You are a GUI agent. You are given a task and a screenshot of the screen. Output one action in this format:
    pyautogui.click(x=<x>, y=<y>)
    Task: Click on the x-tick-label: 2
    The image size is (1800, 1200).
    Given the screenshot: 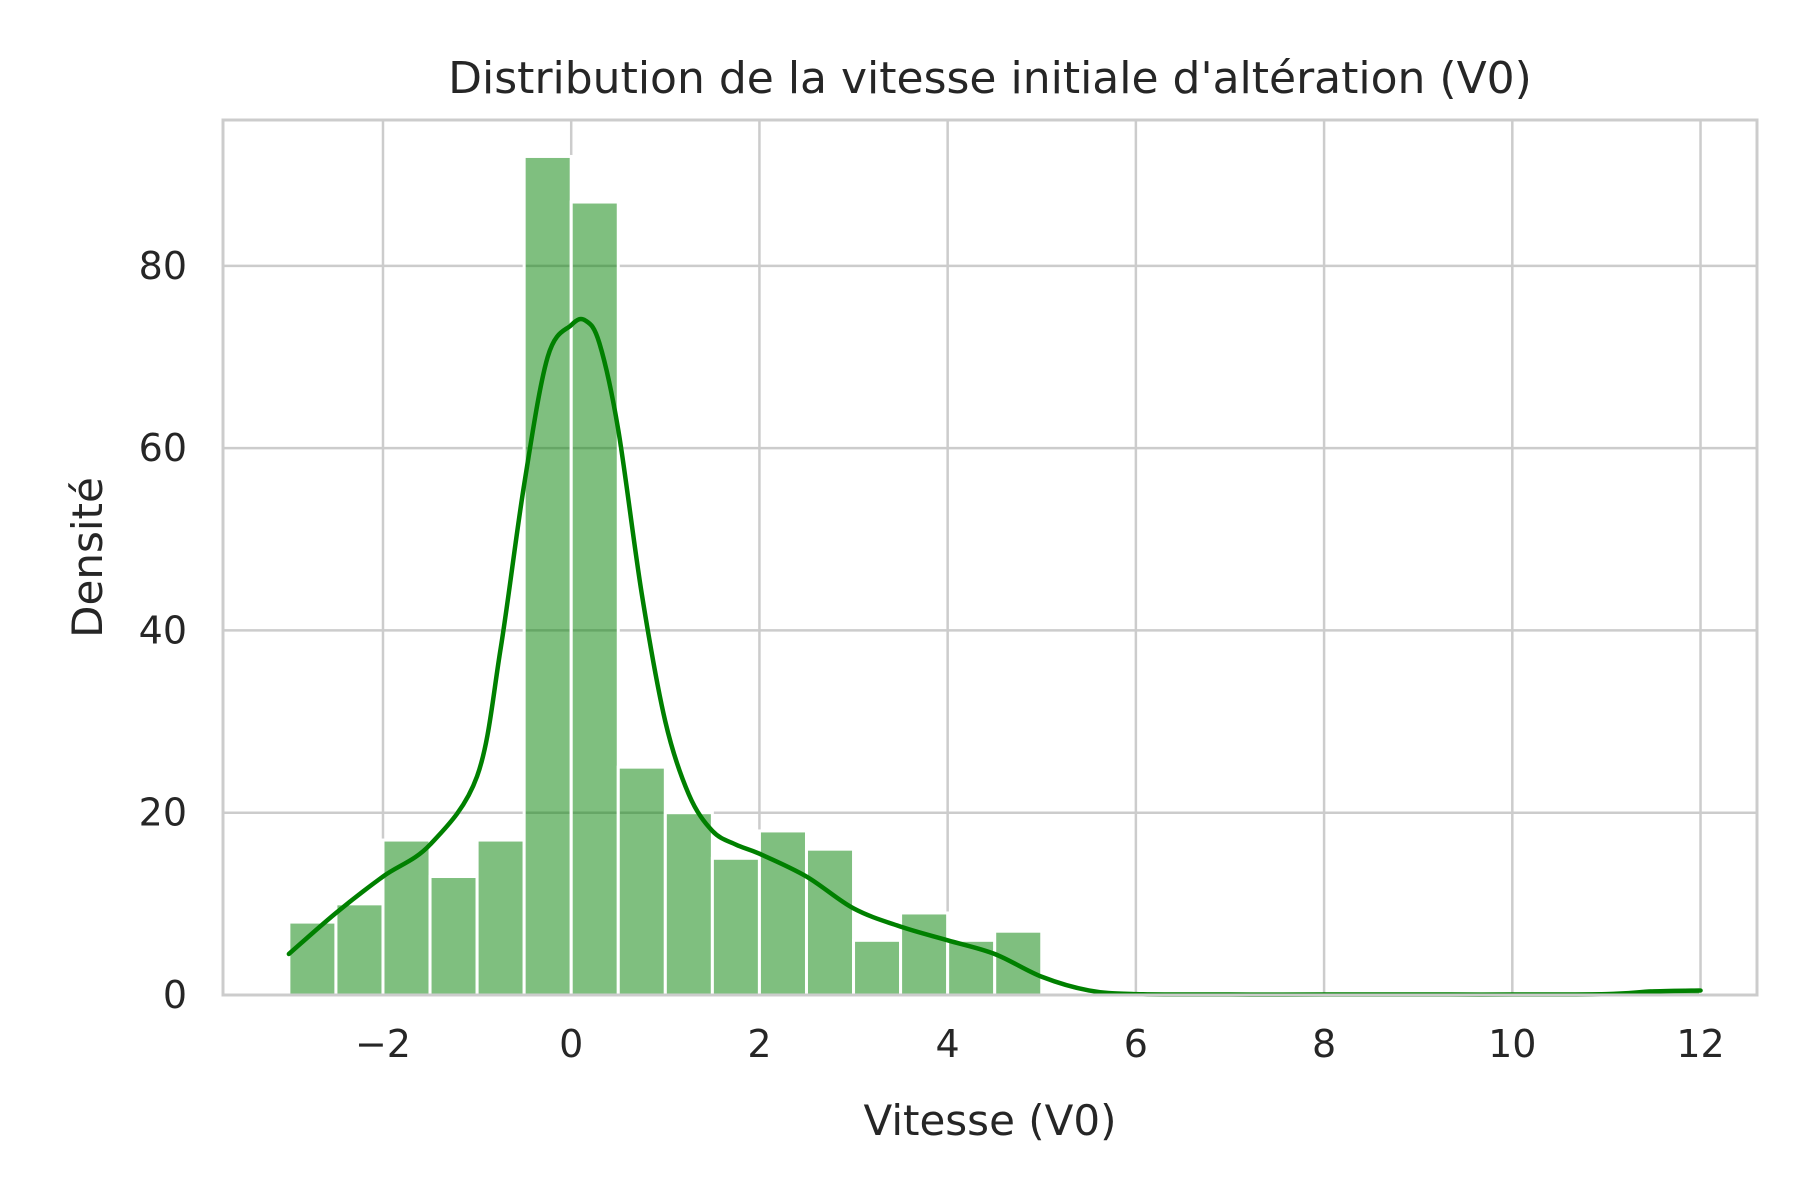 What is the action you would take?
    pyautogui.click(x=759, y=1044)
    